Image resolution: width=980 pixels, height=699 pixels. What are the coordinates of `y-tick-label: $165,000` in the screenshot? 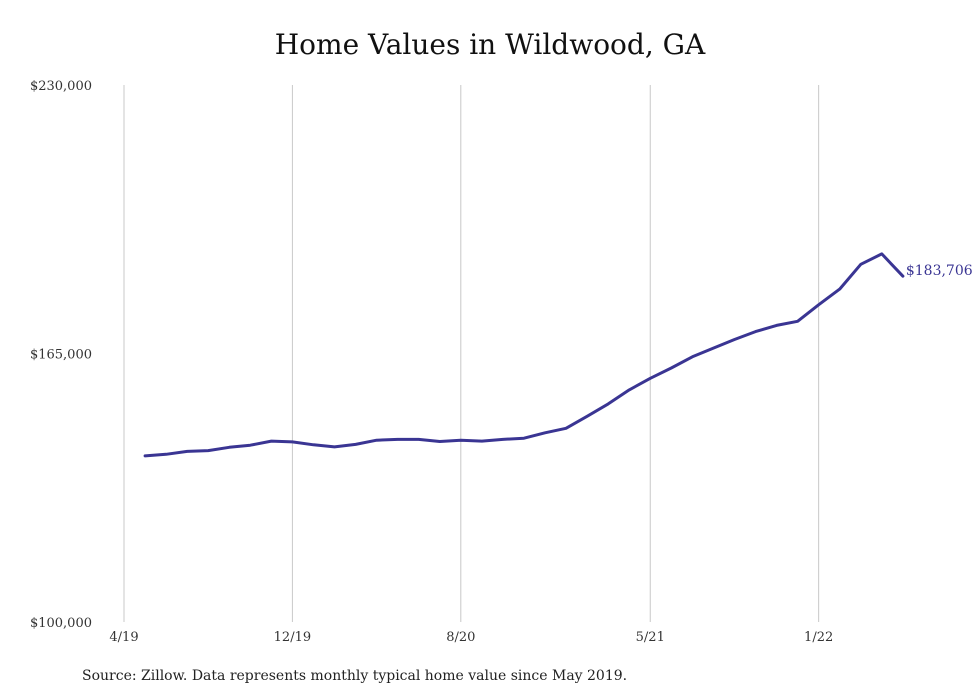 It's located at (61, 355).